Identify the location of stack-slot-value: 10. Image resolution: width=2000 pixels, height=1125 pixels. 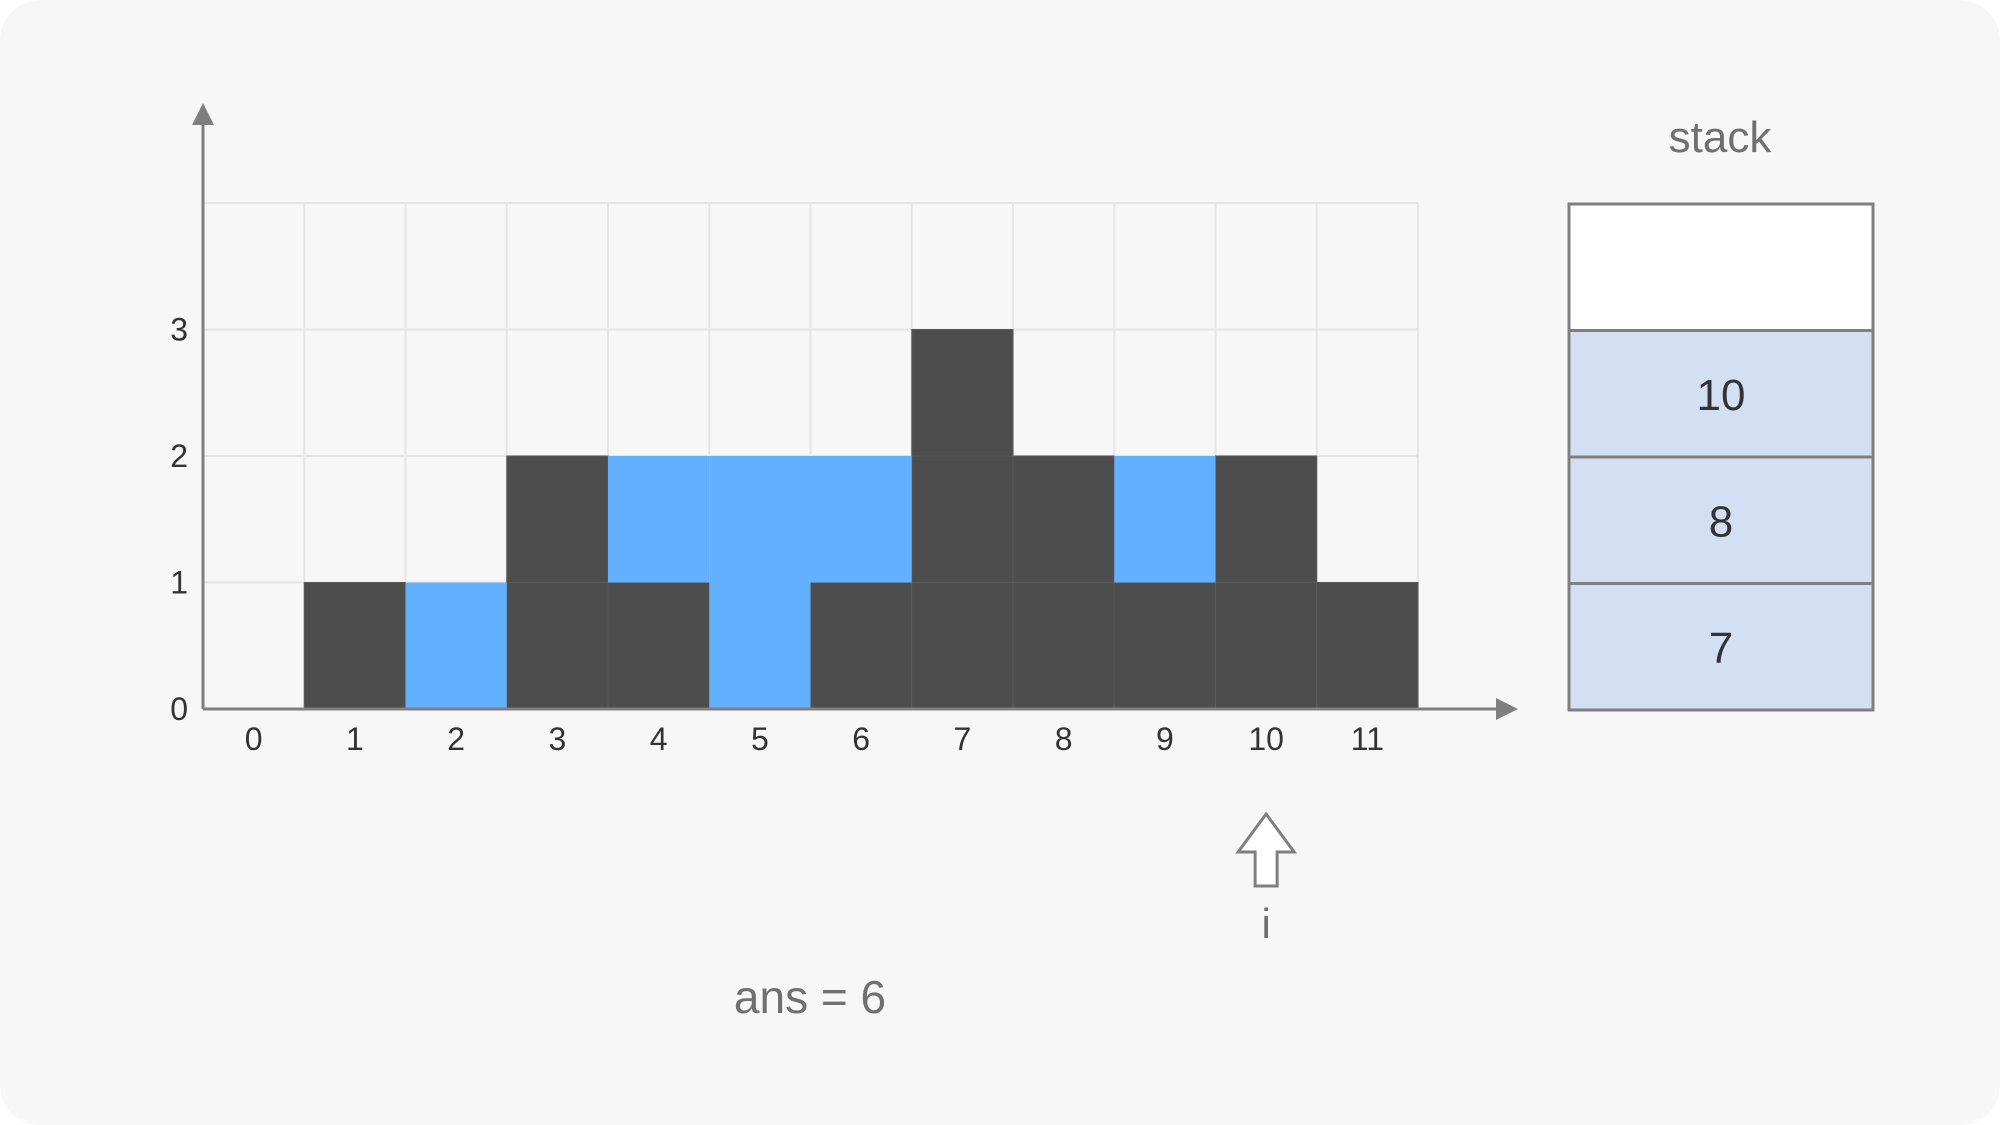
(1721, 395).